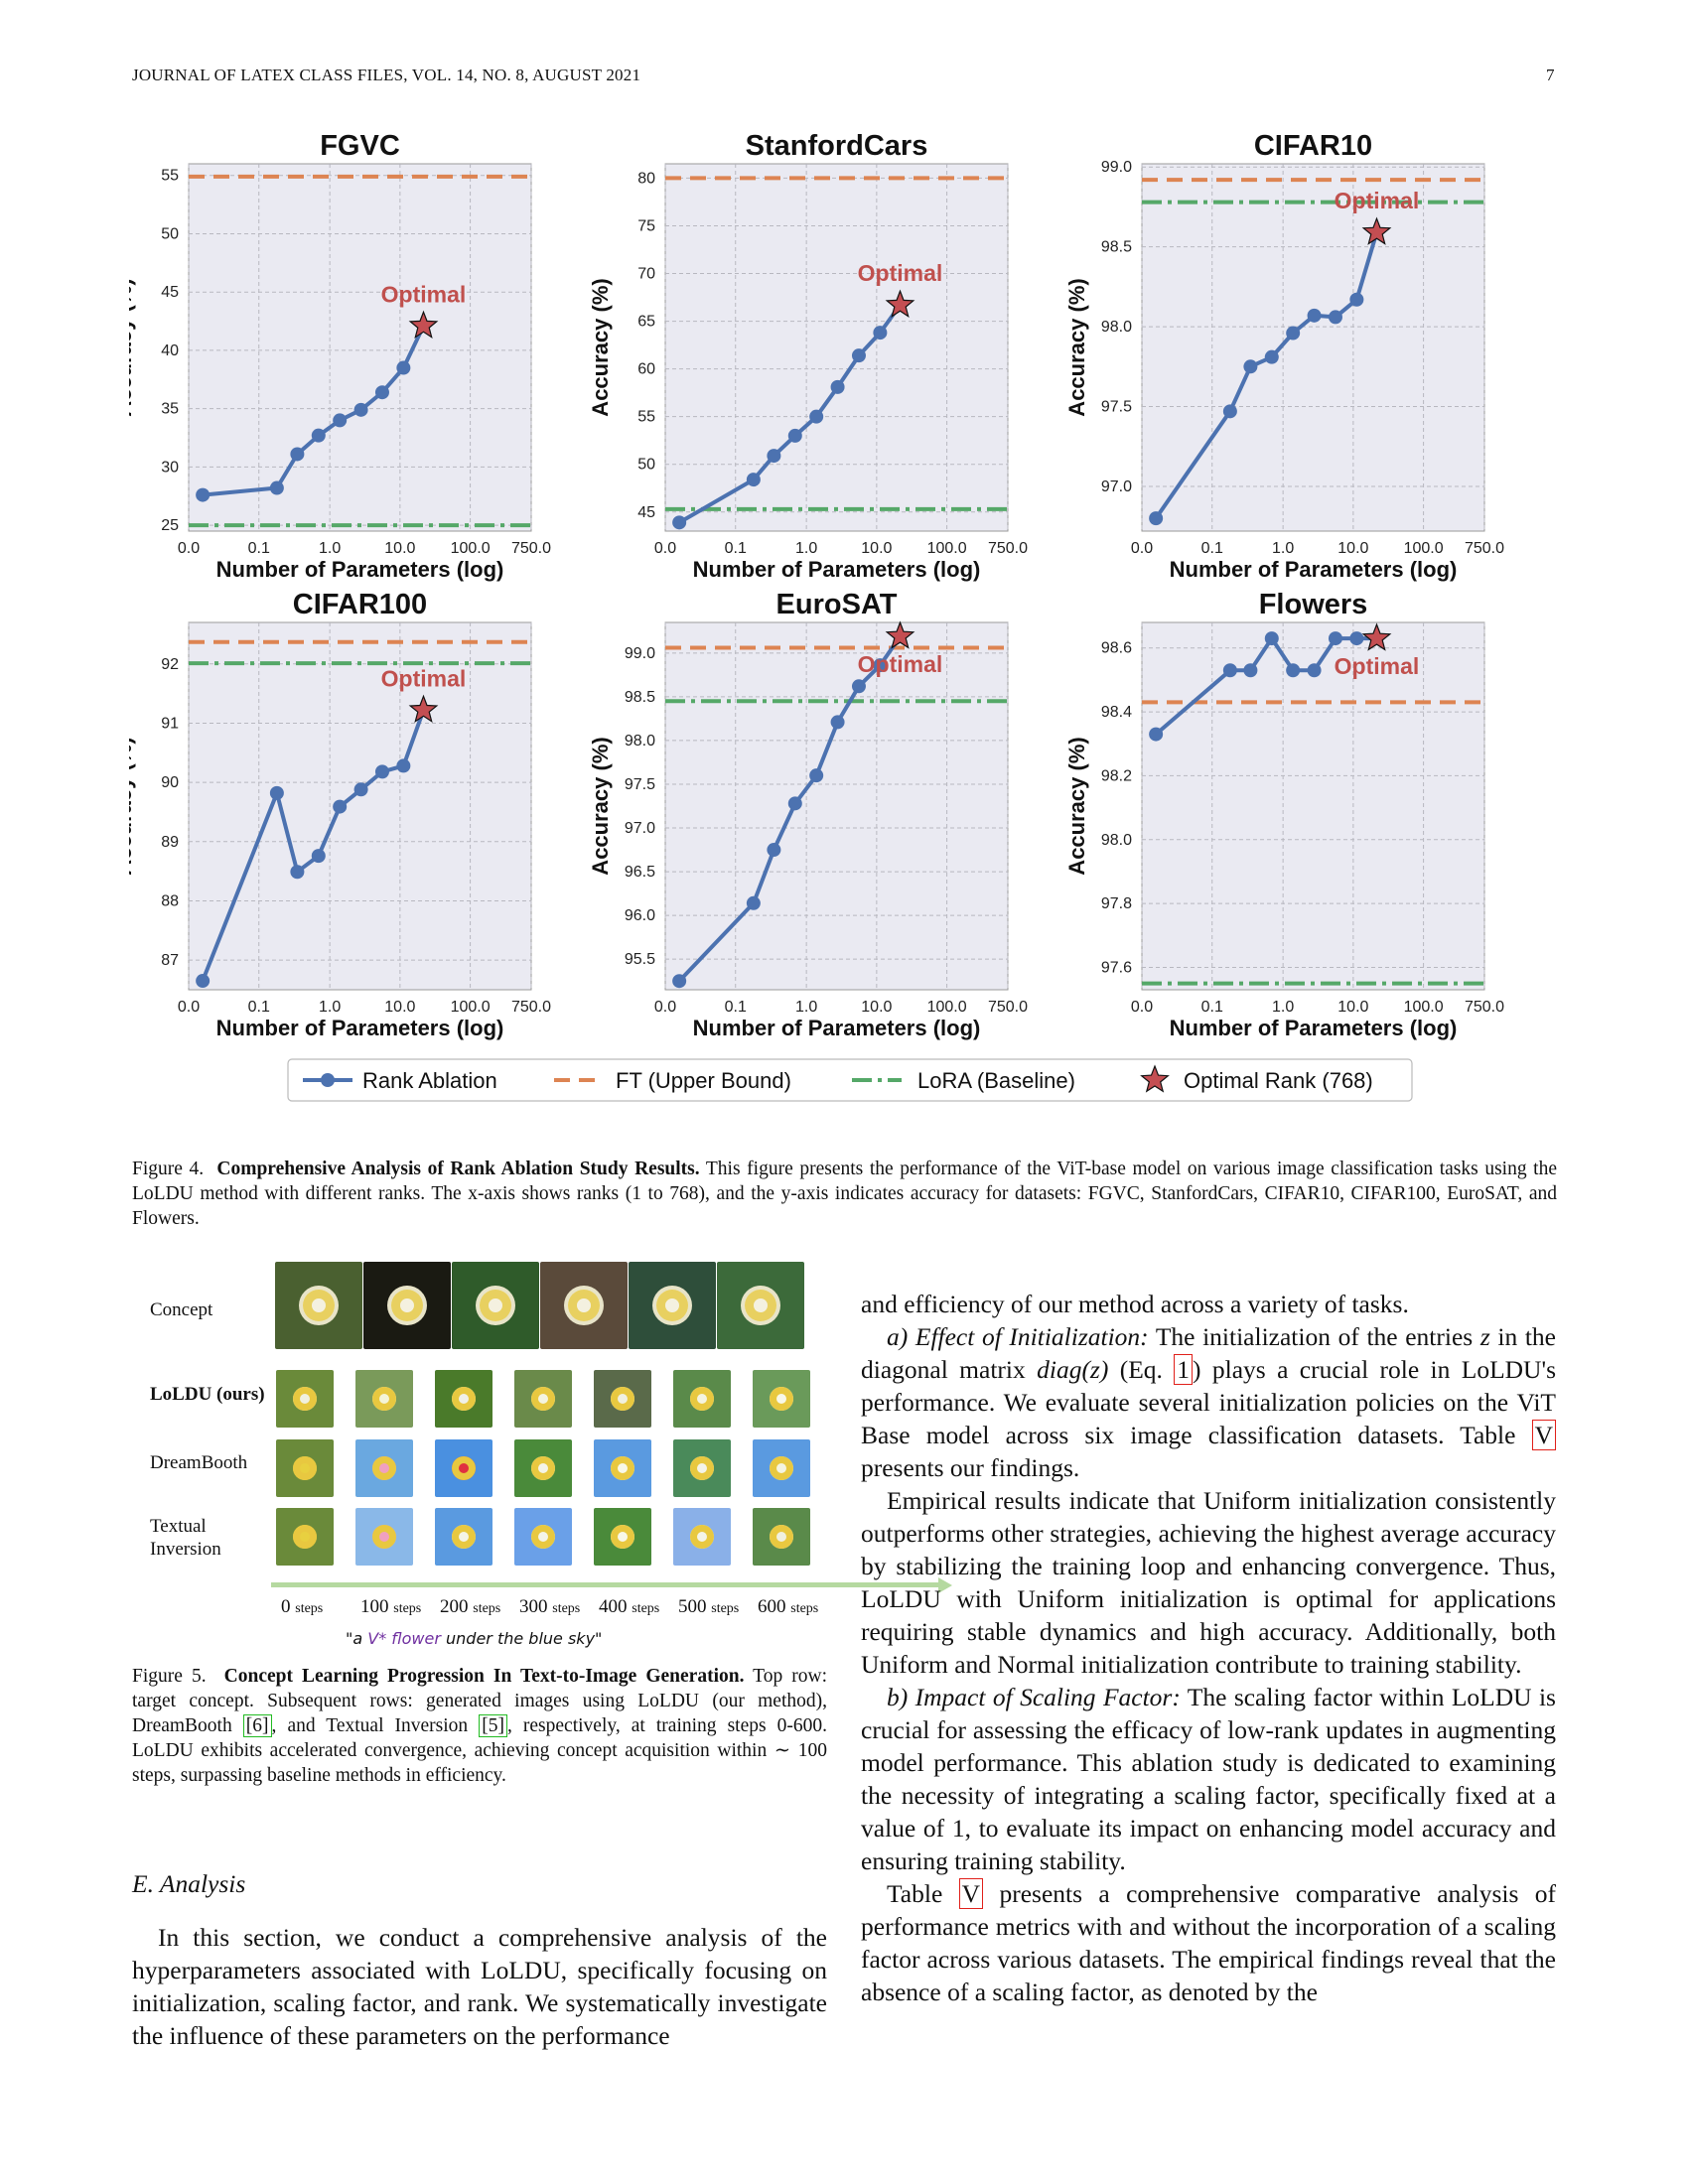 This screenshot has width=1688, height=2184. I want to click on table-v-link-2: V, so click(971, 1893).